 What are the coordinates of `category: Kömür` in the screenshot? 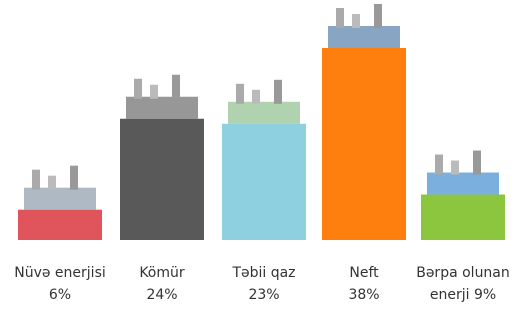 It's located at (162, 273).